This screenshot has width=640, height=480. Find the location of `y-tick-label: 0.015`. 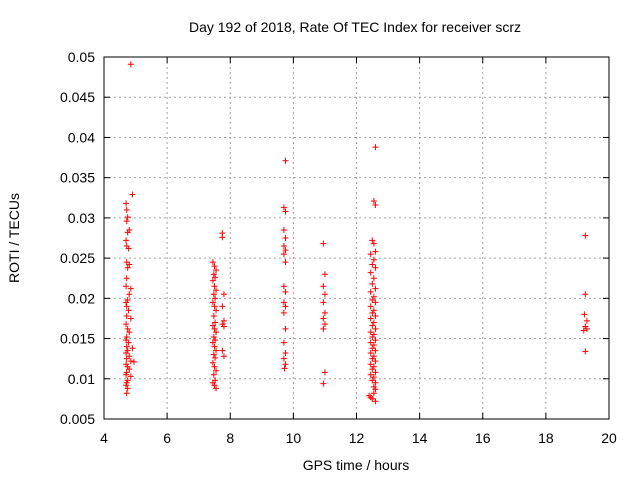

y-tick-label: 0.015 is located at coordinates (77, 339).